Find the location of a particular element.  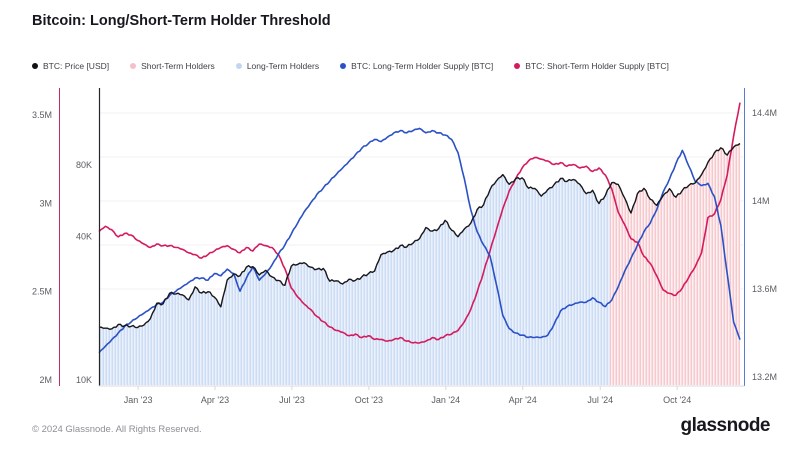

svg-text: Jul '23 is located at coordinates (292, 400).